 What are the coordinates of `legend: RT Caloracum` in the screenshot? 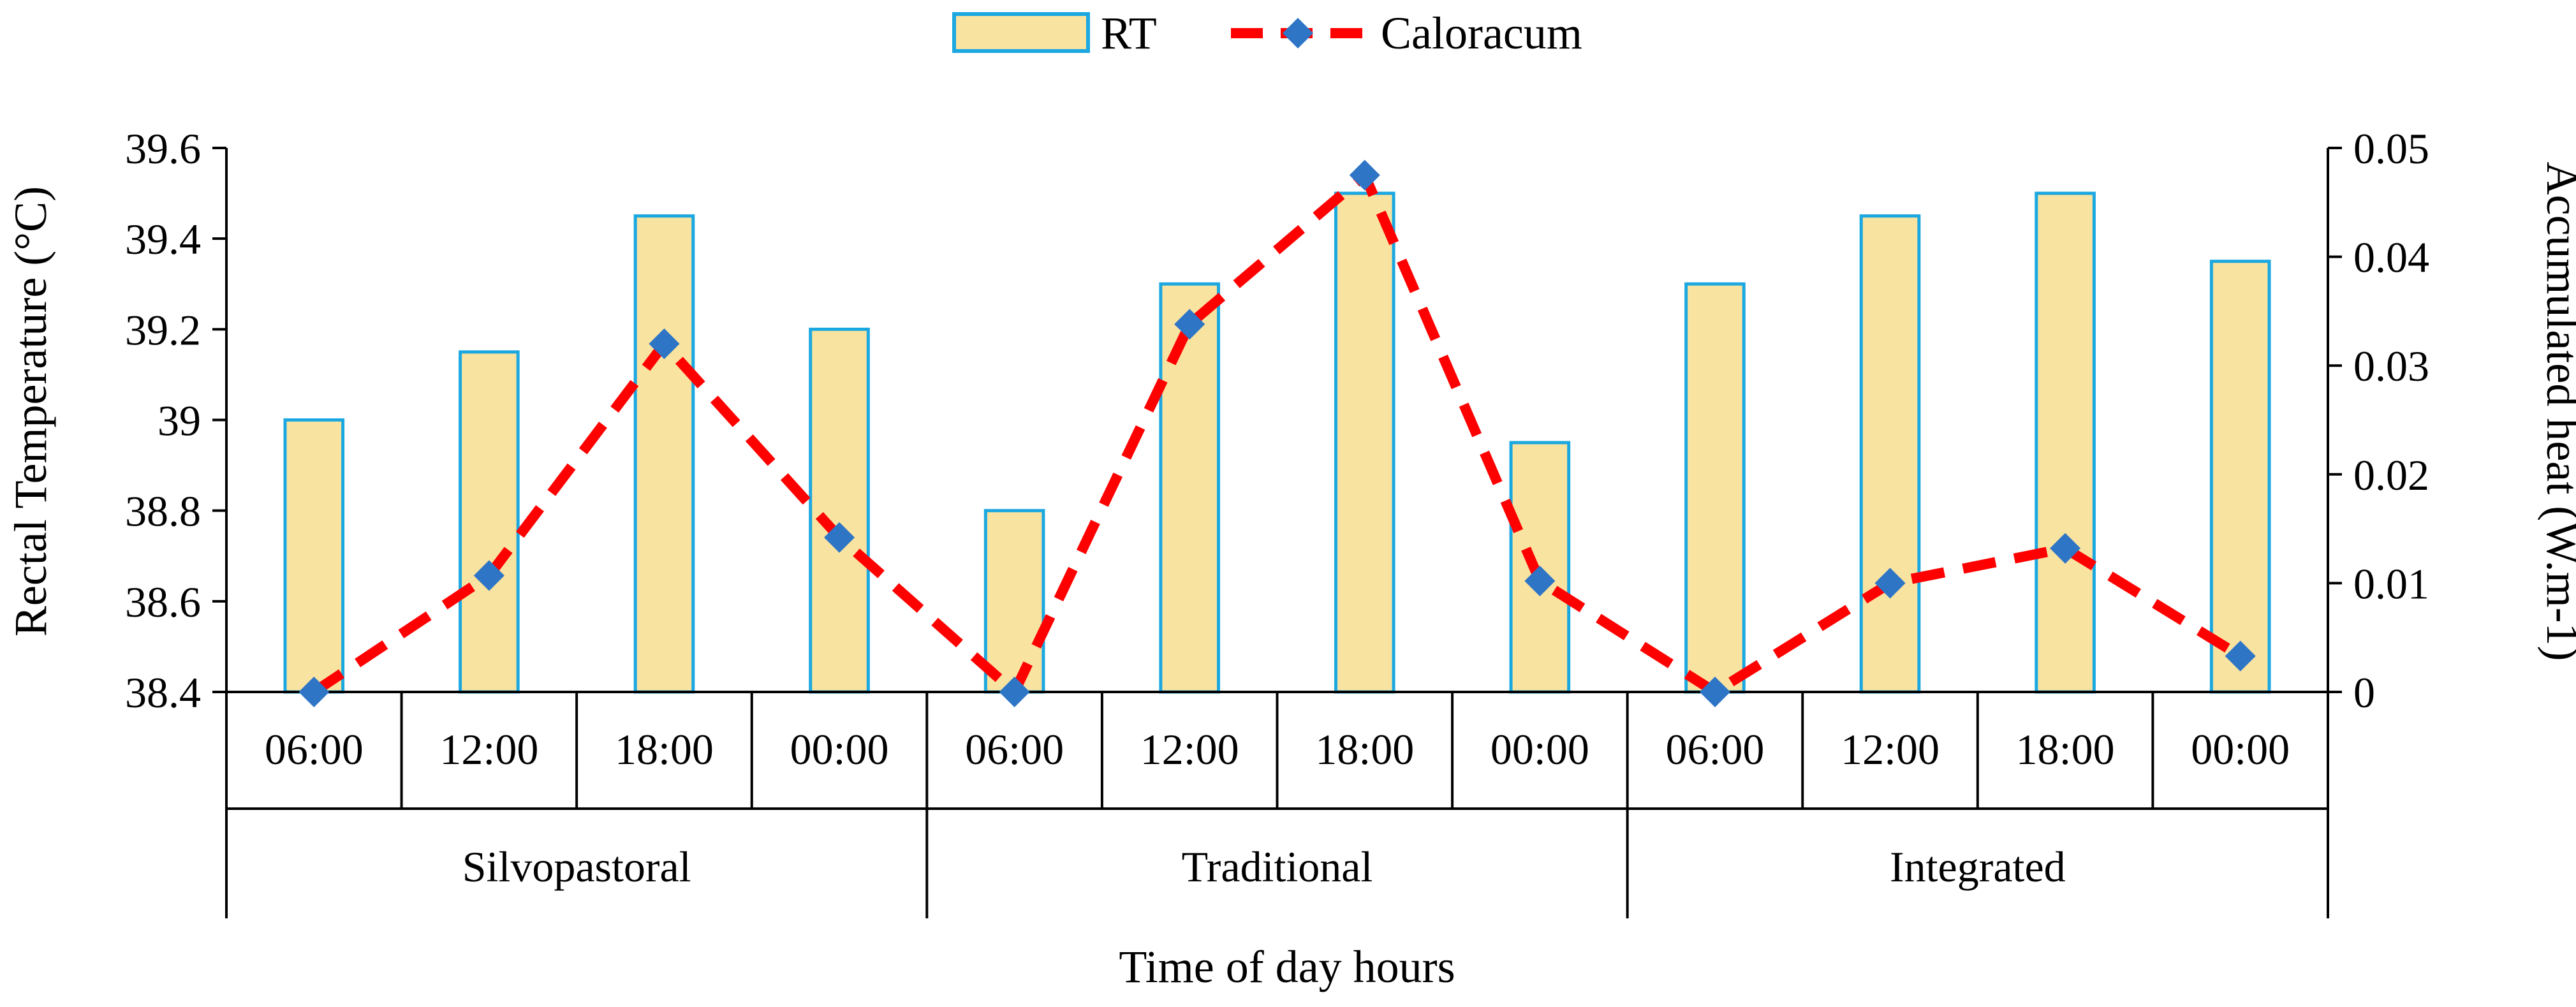 It's located at (1267, 33).